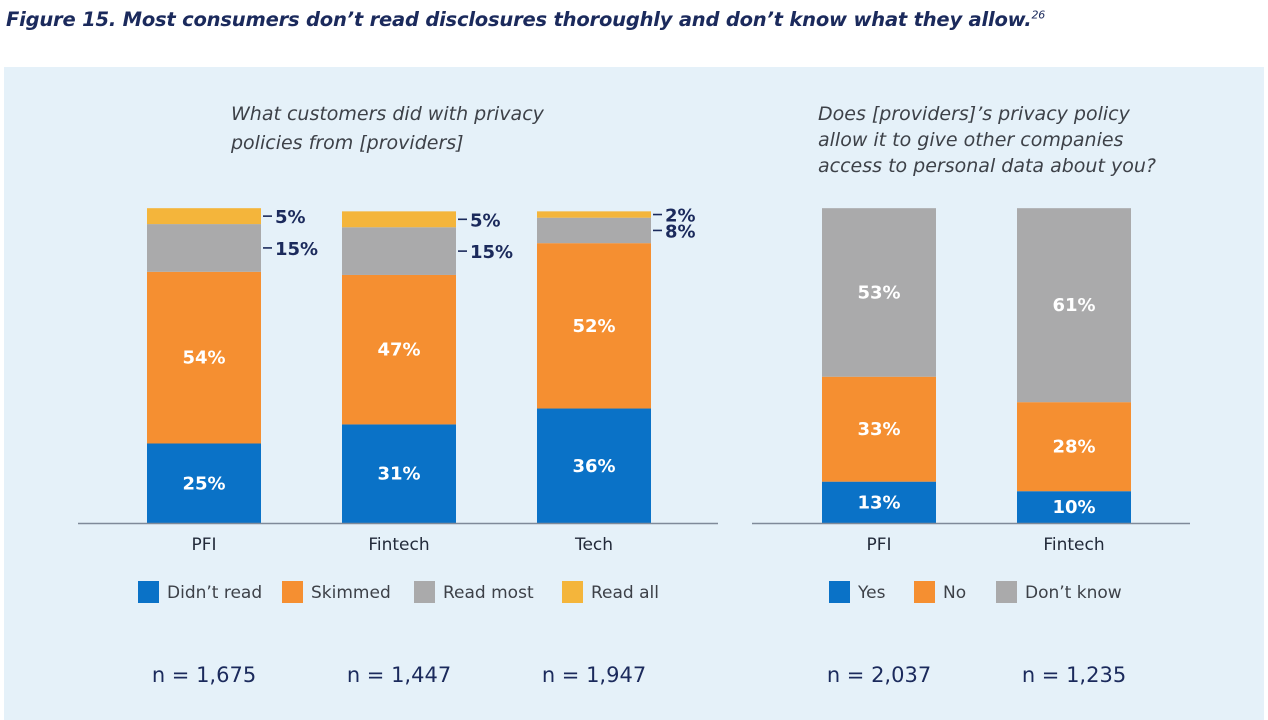 This screenshot has width=1268, height=720. I want to click on chart1-title-line: What customers did with privacy, so click(388, 114).